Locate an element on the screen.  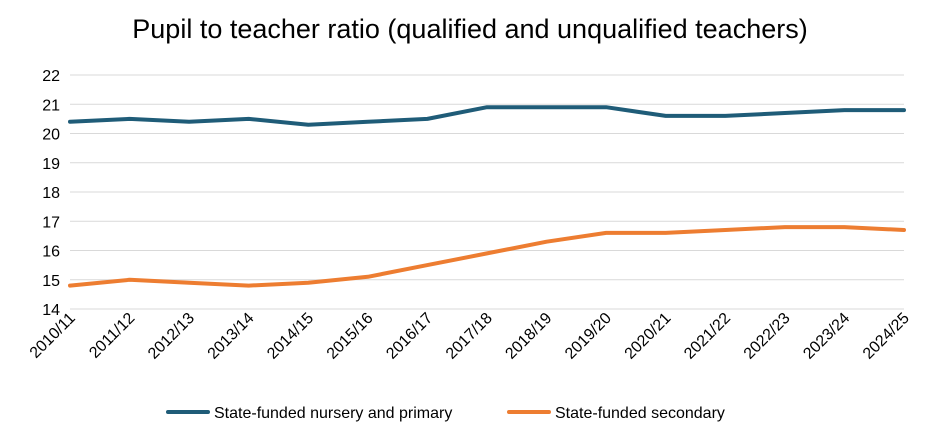
x-tick-label: 2016/17 is located at coordinates (409, 336).